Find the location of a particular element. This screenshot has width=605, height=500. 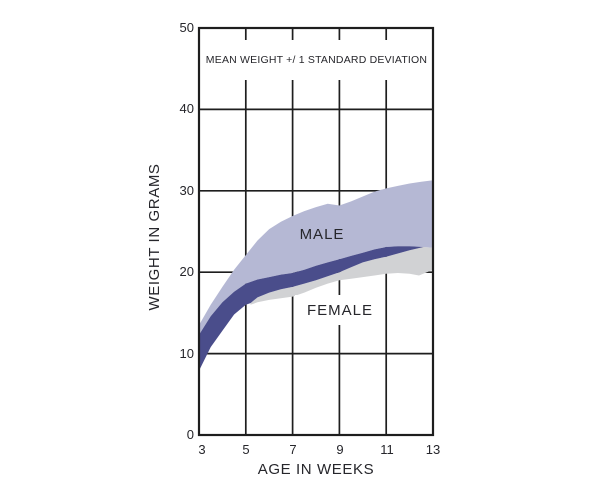

x-tick-7: 7 is located at coordinates (293, 449).